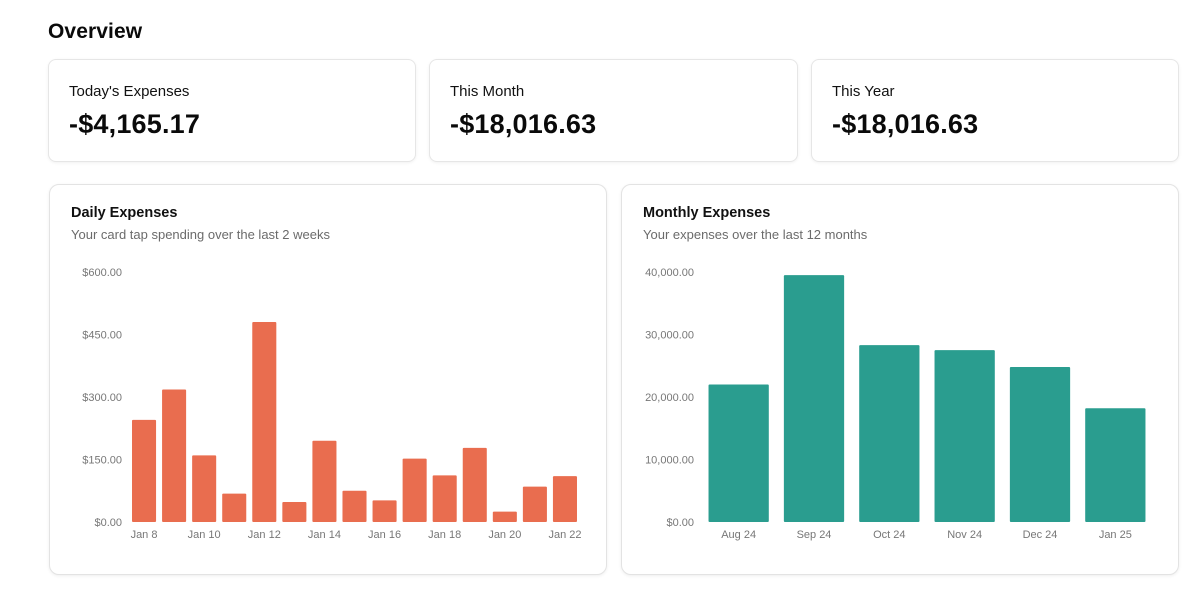  What do you see at coordinates (964, 535) in the screenshot?
I see `x-tick-label: Nov 24` at bounding box center [964, 535].